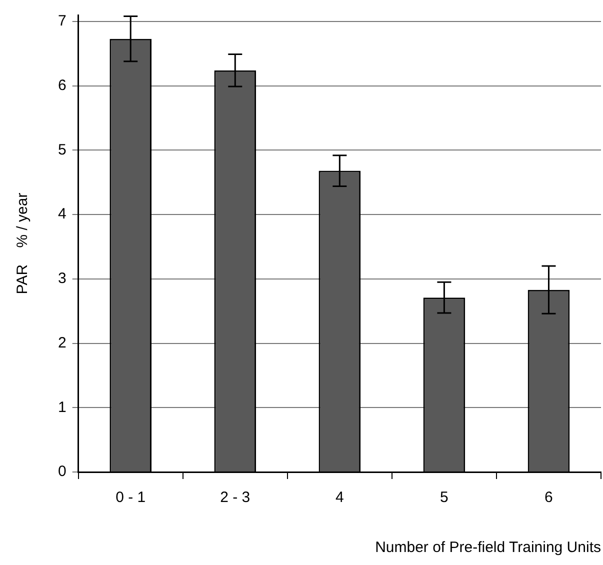 Image resolution: width=603 pixels, height=565 pixels. I want to click on y-tick-label: 5, so click(62, 149).